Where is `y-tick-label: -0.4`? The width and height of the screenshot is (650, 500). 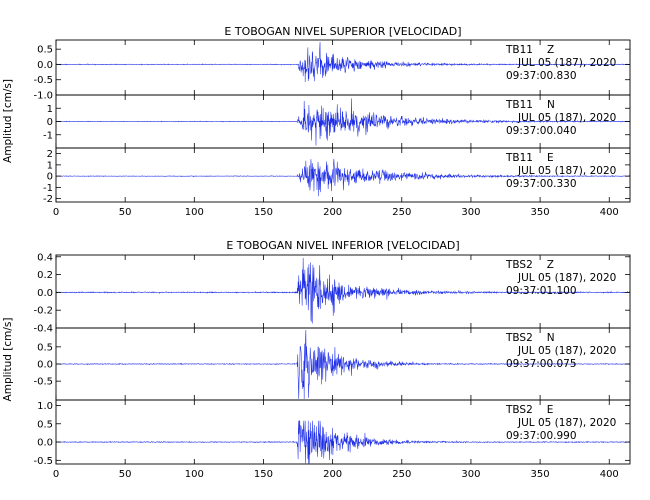
y-tick-label: -0.4 is located at coordinates (43, 329).